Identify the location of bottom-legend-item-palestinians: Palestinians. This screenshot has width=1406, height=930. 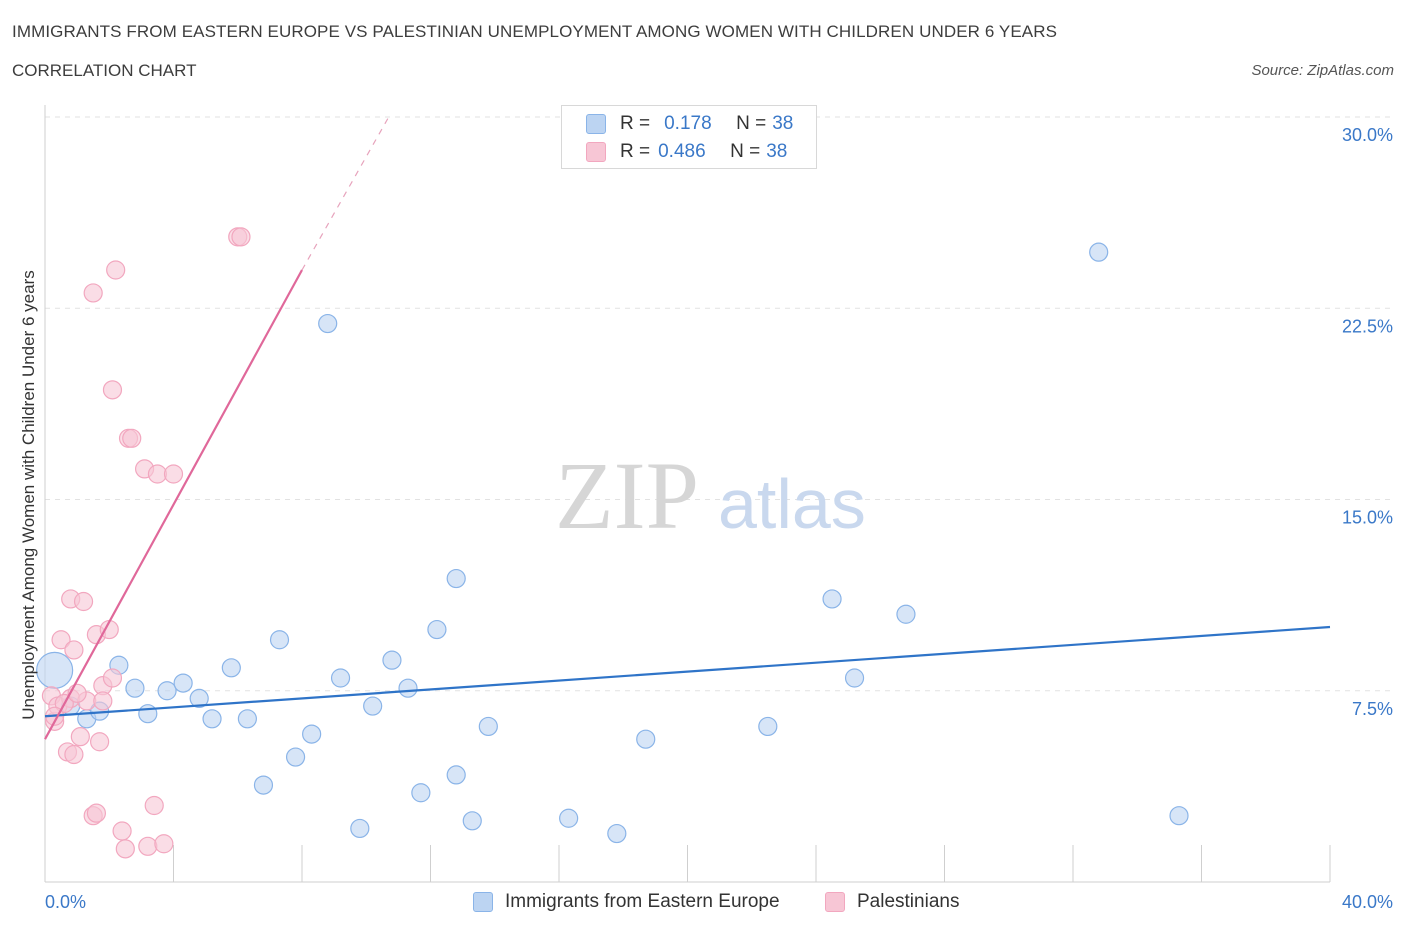
(892, 902).